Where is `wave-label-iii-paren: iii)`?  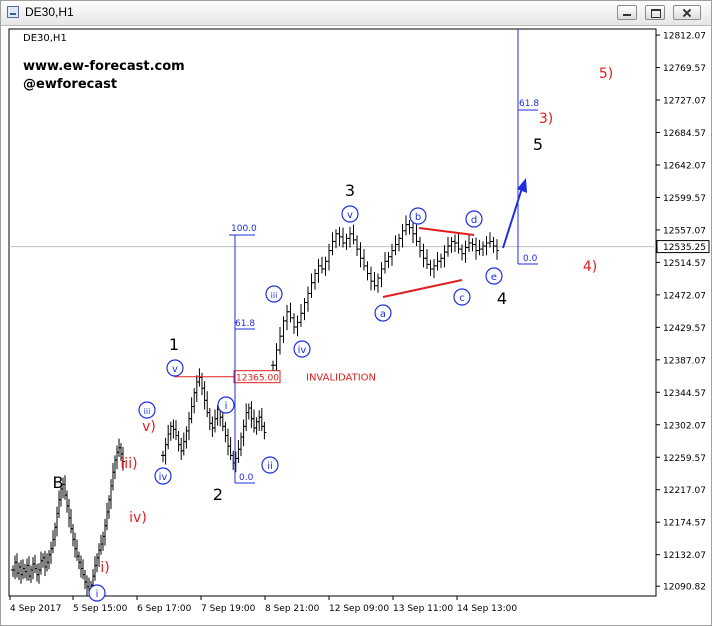
wave-label-iii-paren: iii) is located at coordinates (128, 464).